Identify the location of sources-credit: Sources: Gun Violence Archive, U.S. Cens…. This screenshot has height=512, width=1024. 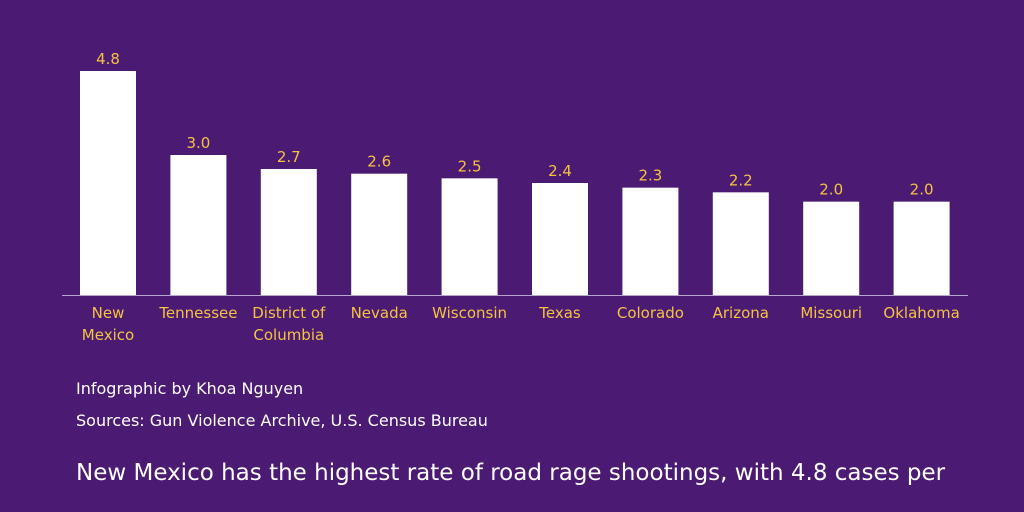
(282, 420).